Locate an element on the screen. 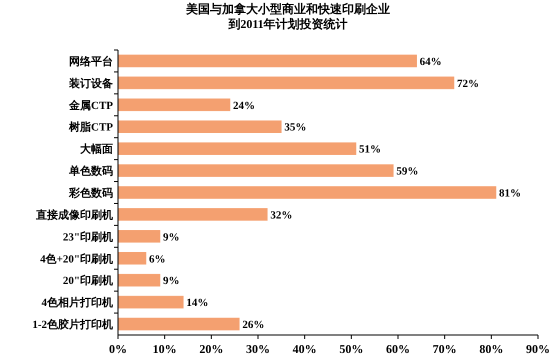 The width and height of the screenshot is (552, 357). x-tick-label: 10% is located at coordinates (164, 349).